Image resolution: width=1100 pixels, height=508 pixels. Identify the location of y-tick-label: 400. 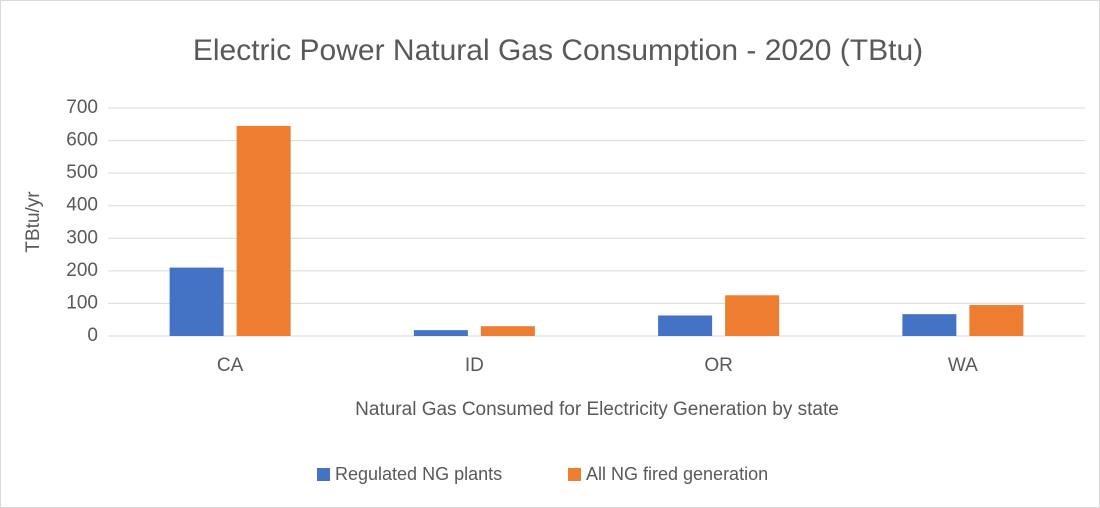
(82, 205).